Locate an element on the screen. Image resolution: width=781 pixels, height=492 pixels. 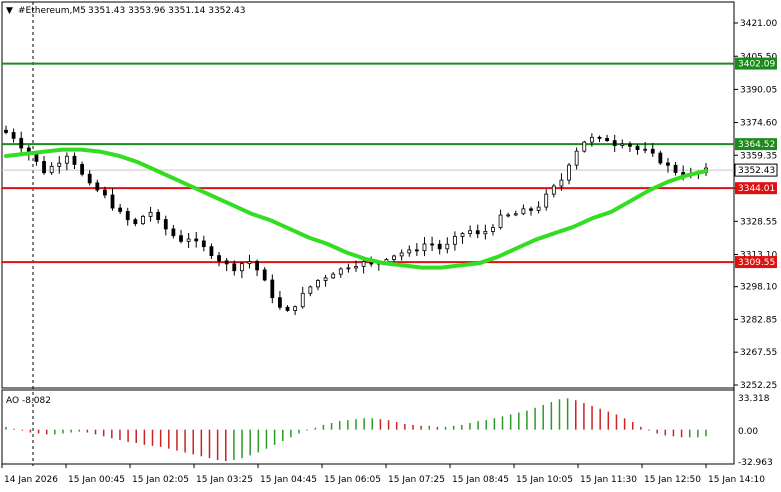
current-price-tag is located at coordinates (756, 170).